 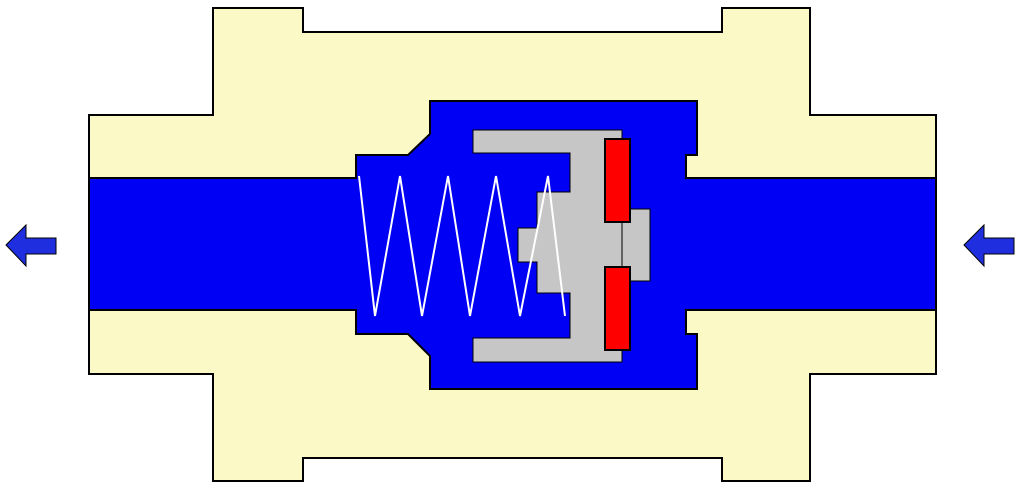 I want to click on poppet, so click(x=547, y=246).